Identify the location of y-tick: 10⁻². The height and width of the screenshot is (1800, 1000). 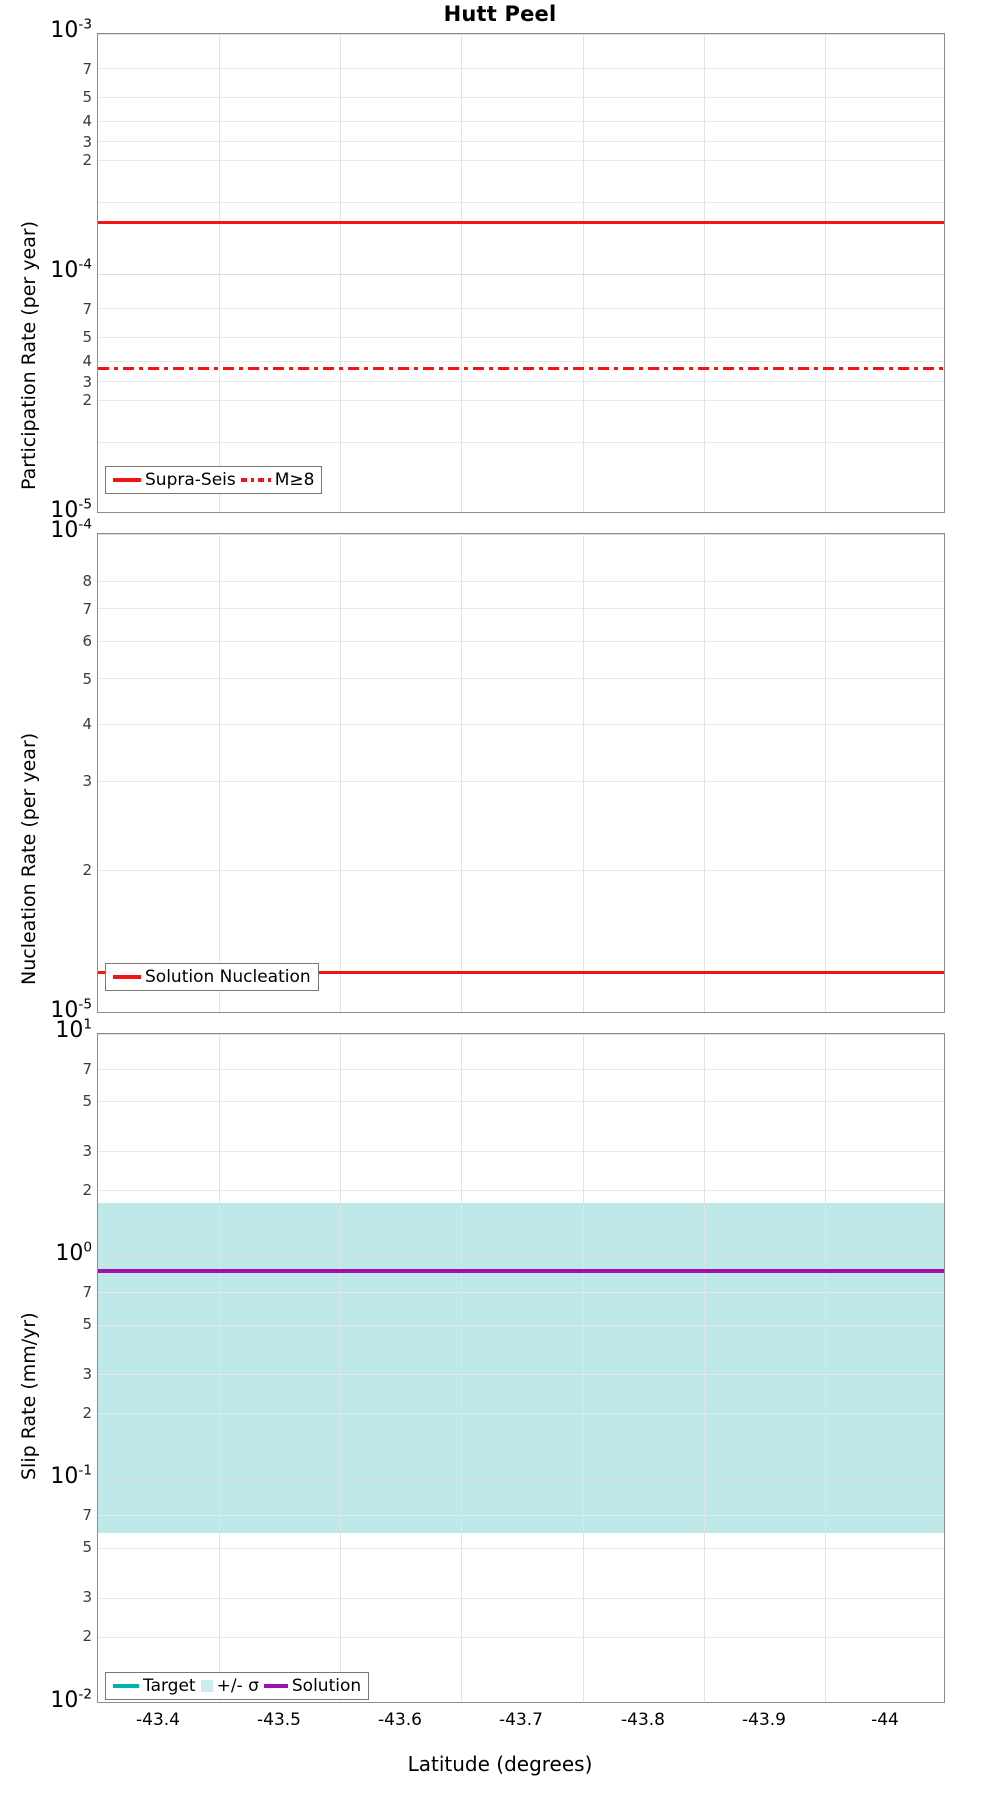
(71, 1699).